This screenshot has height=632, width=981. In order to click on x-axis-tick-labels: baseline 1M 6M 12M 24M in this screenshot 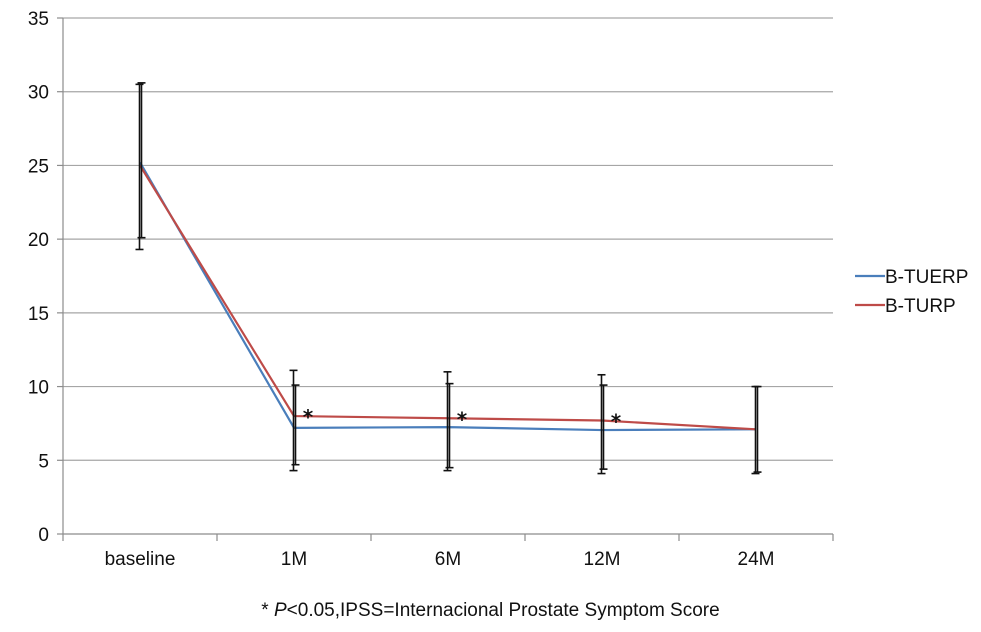, I will do `click(440, 559)`.